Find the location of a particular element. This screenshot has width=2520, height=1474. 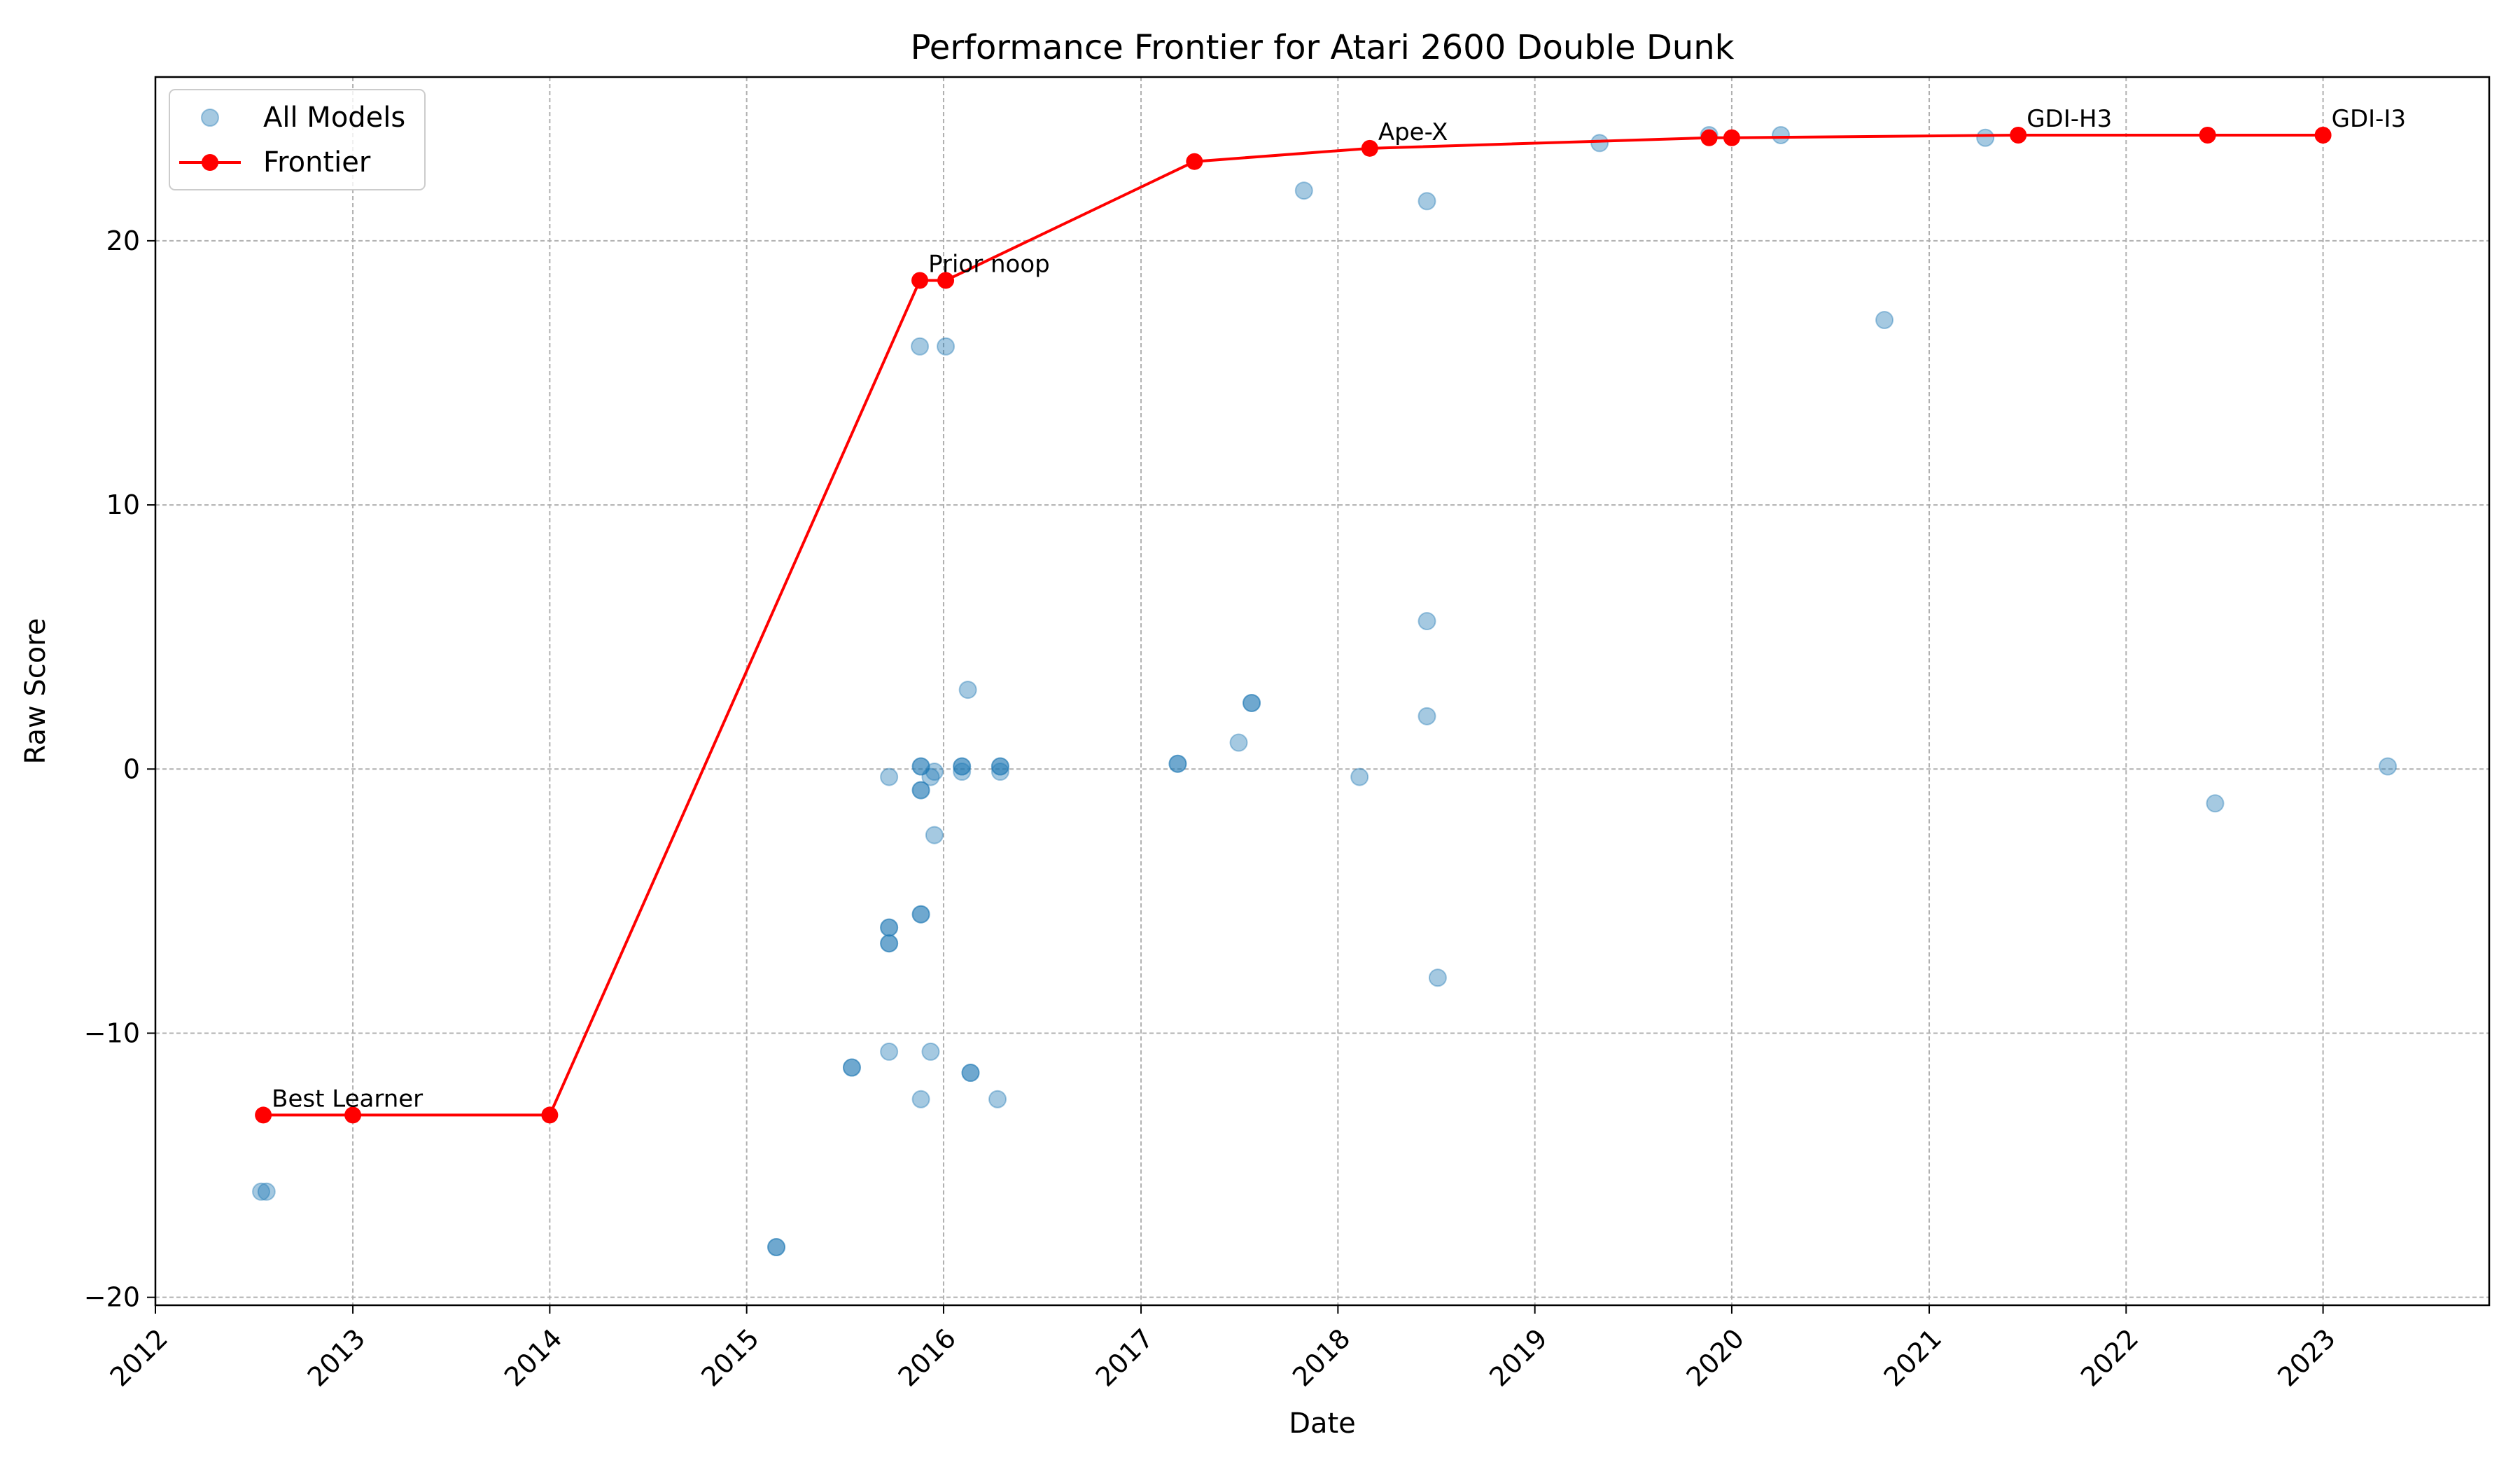

legend-marker-all-models is located at coordinates (210, 118).